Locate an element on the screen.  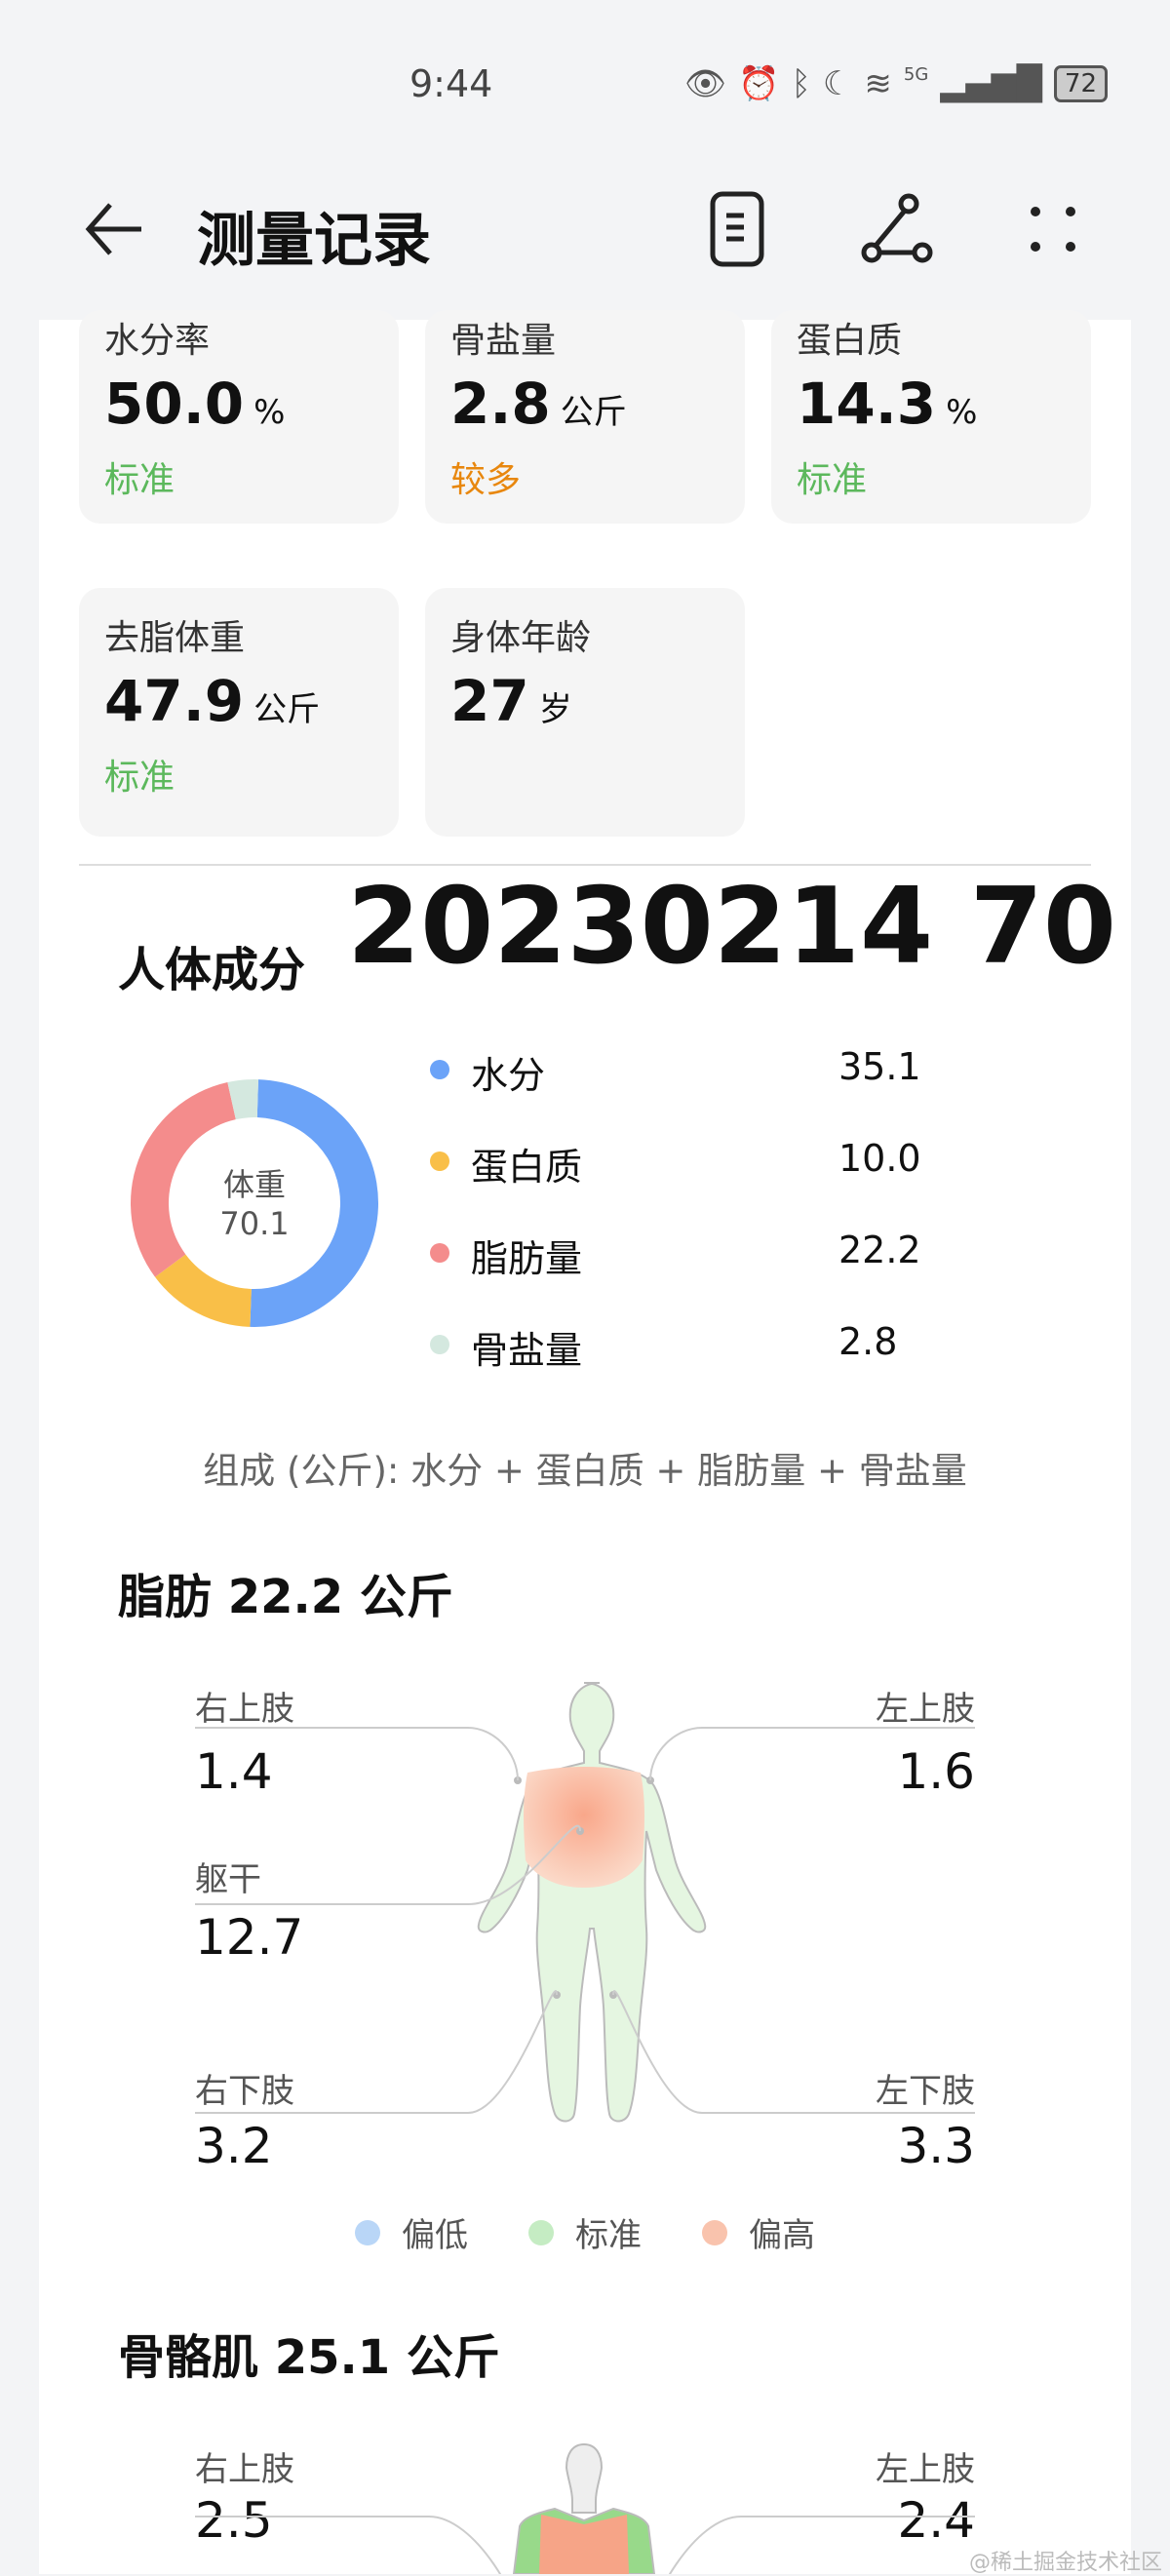
status-legend-item: 标准 is located at coordinates (585, 2232).